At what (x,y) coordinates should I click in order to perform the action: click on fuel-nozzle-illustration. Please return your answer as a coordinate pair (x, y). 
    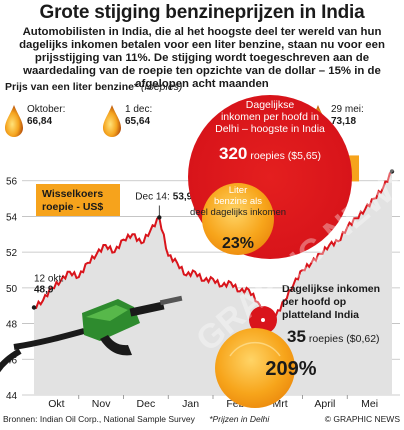
    Looking at the image, I should click on (91, 334).